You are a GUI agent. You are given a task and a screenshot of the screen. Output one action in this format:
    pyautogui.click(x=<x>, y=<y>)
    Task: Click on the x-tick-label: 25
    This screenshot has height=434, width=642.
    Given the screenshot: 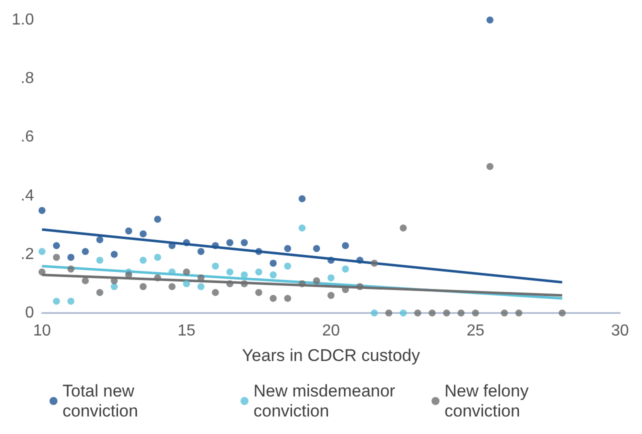 What is the action you would take?
    pyautogui.click(x=475, y=331)
    